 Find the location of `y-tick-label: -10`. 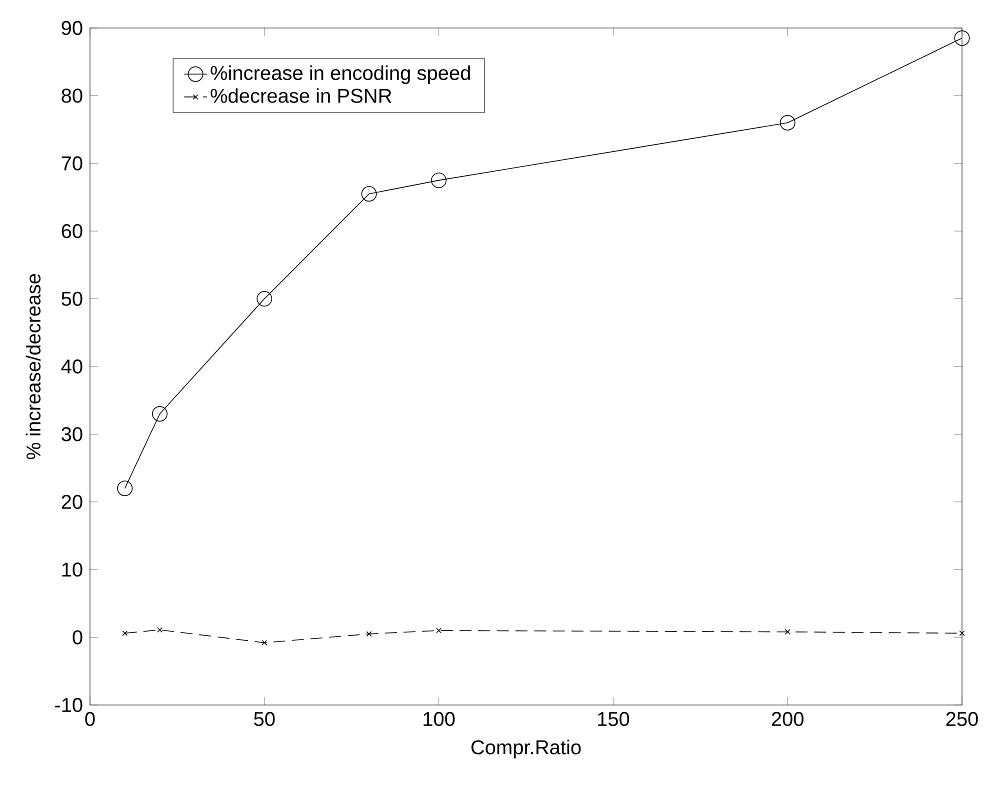

y-tick-label: -10 is located at coordinates (68, 705).